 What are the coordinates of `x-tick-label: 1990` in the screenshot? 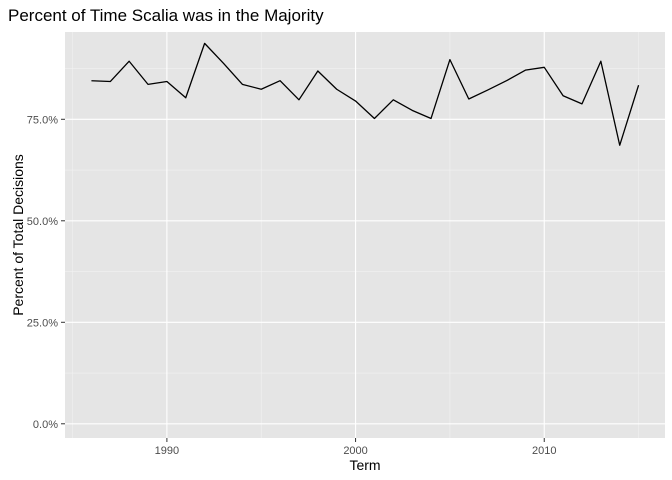 It's located at (167, 451).